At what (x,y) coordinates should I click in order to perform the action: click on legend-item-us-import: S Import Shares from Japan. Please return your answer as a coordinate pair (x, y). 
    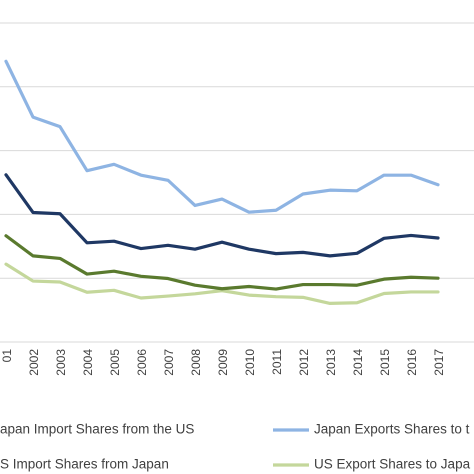
    Looking at the image, I should click on (84, 464).